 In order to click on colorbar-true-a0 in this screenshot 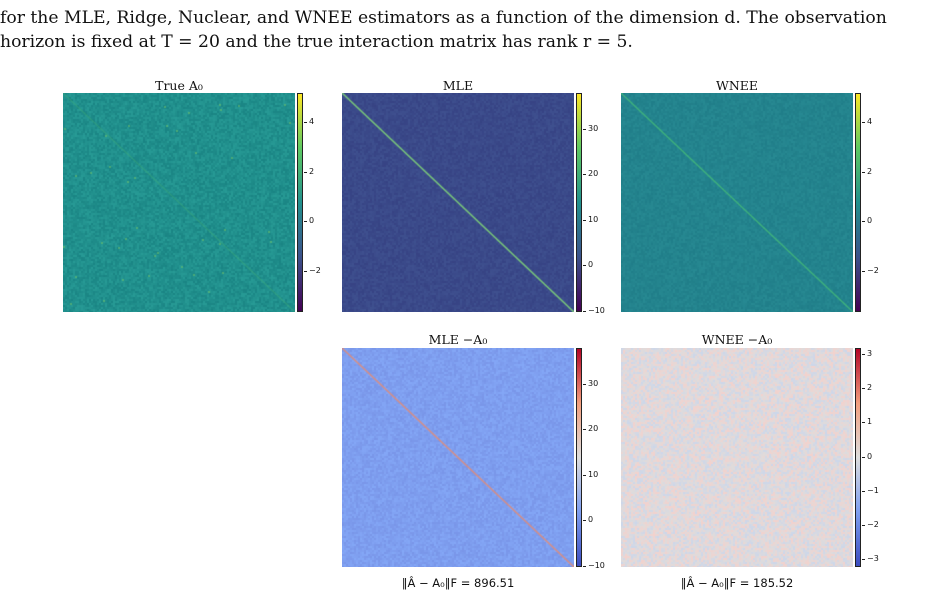, I will do `click(300, 202)`.